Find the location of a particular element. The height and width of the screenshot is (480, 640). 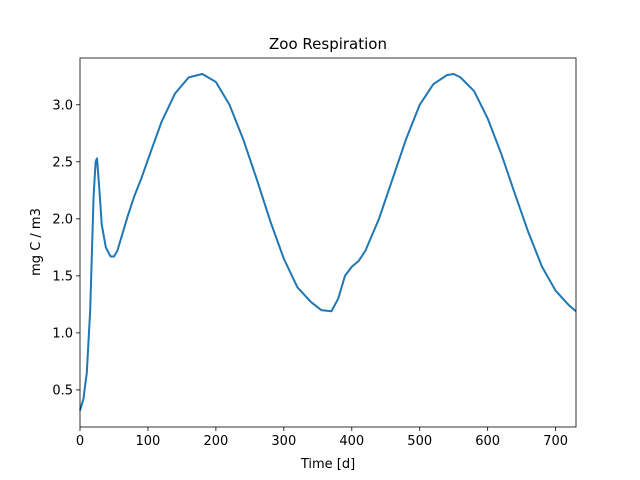

x-tick-label: 300 is located at coordinates (283, 441).